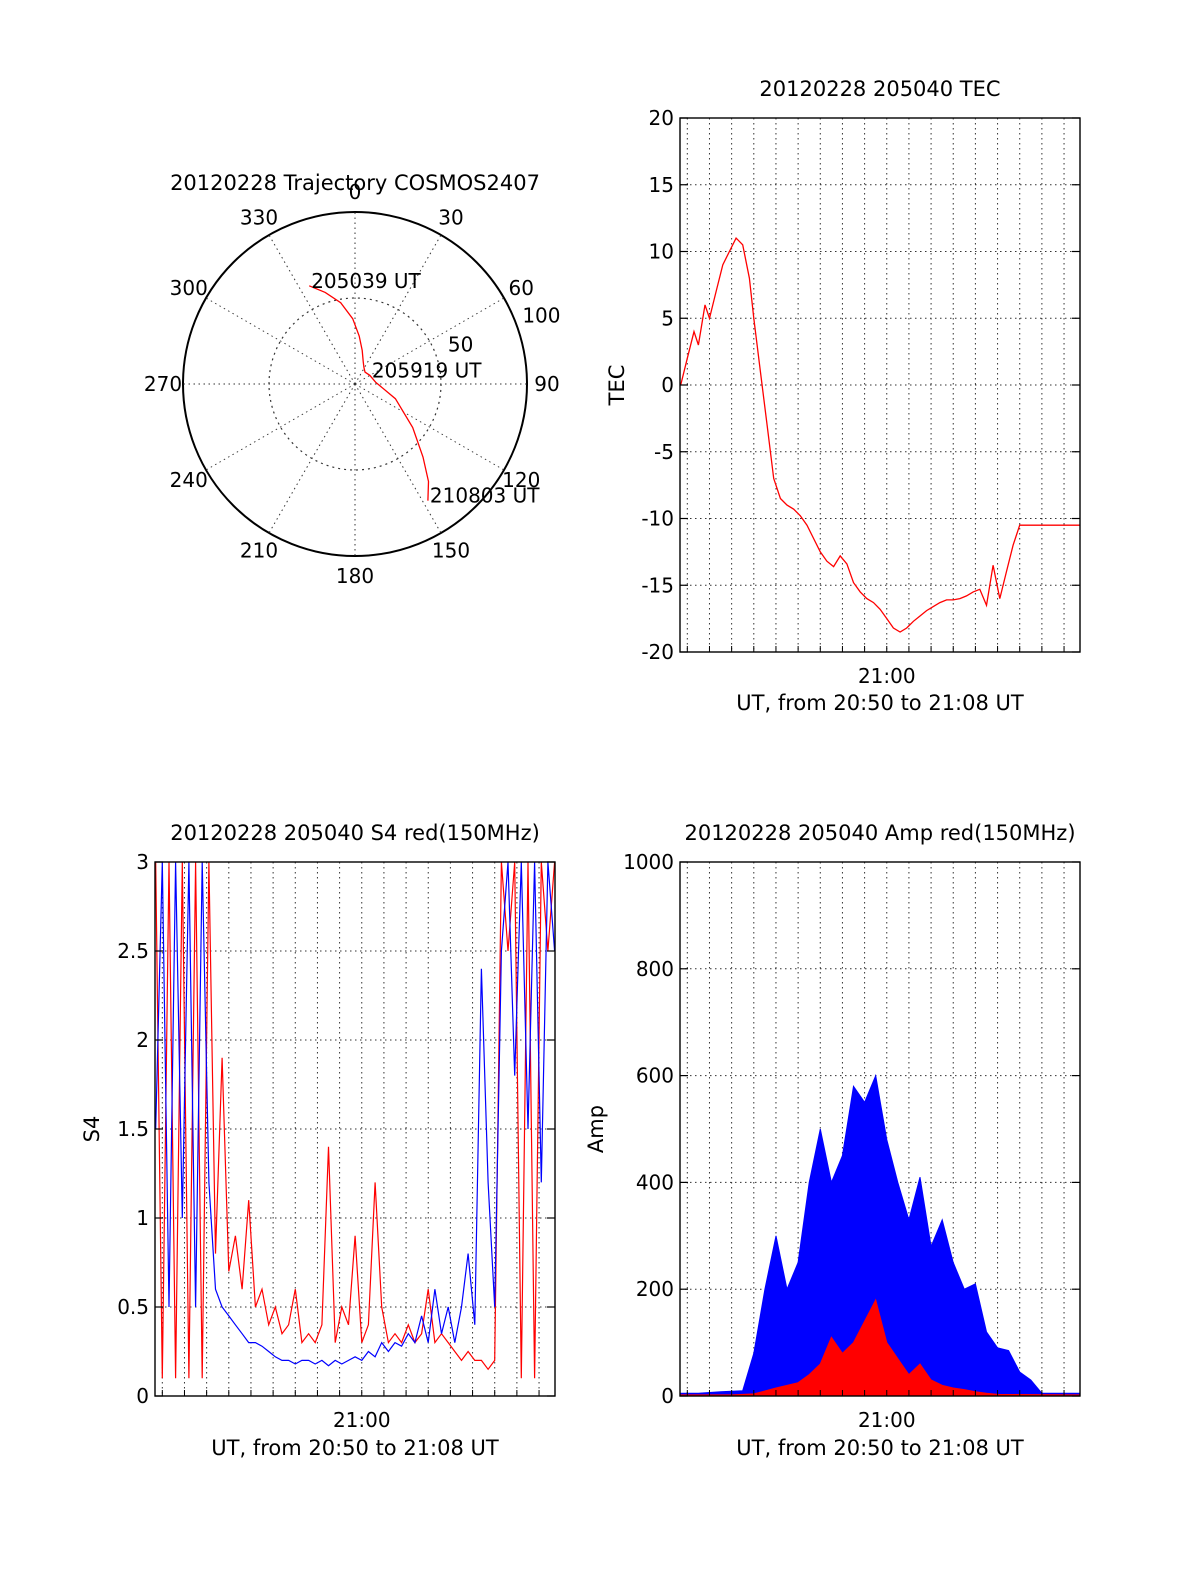 The width and height of the screenshot is (1200, 1575). I want to click on s4-line-blue, so click(355, 1114).